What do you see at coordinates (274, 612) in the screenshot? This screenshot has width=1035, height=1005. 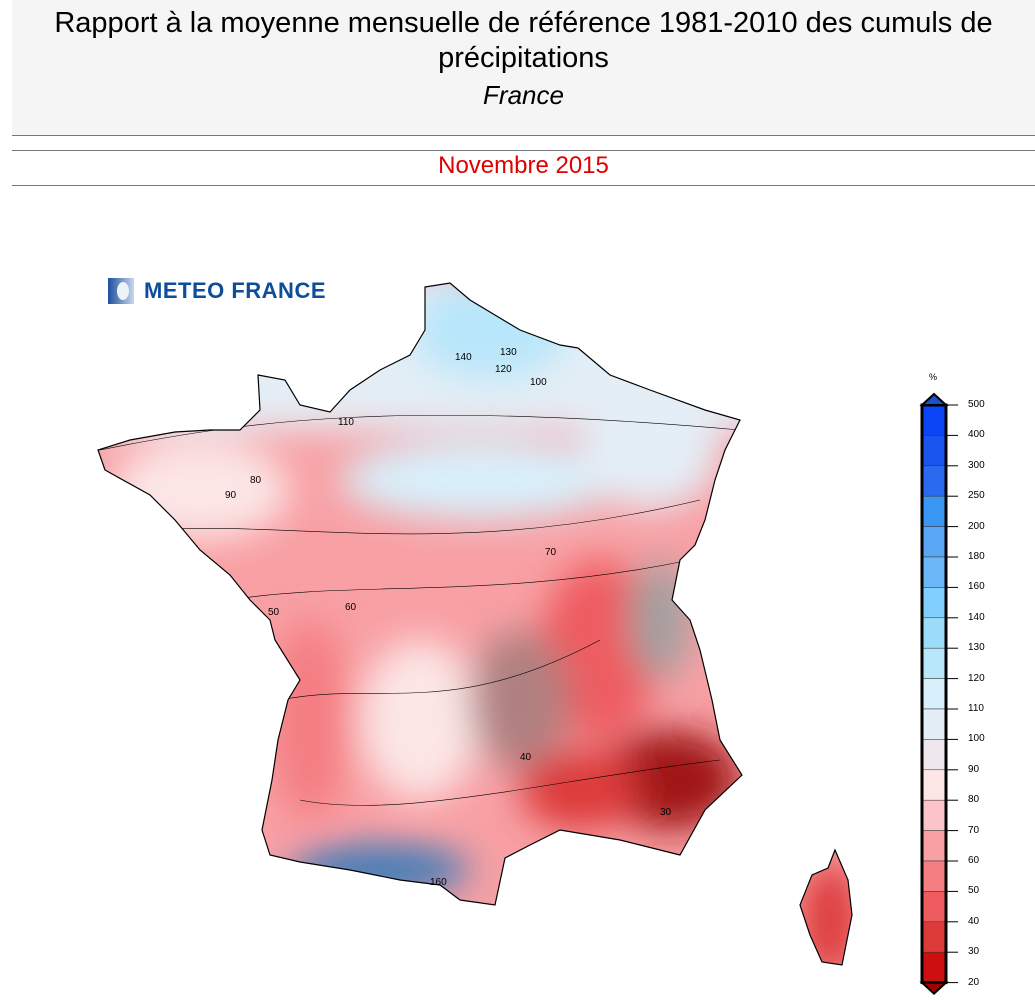 I see `contour-label: 50` at bounding box center [274, 612].